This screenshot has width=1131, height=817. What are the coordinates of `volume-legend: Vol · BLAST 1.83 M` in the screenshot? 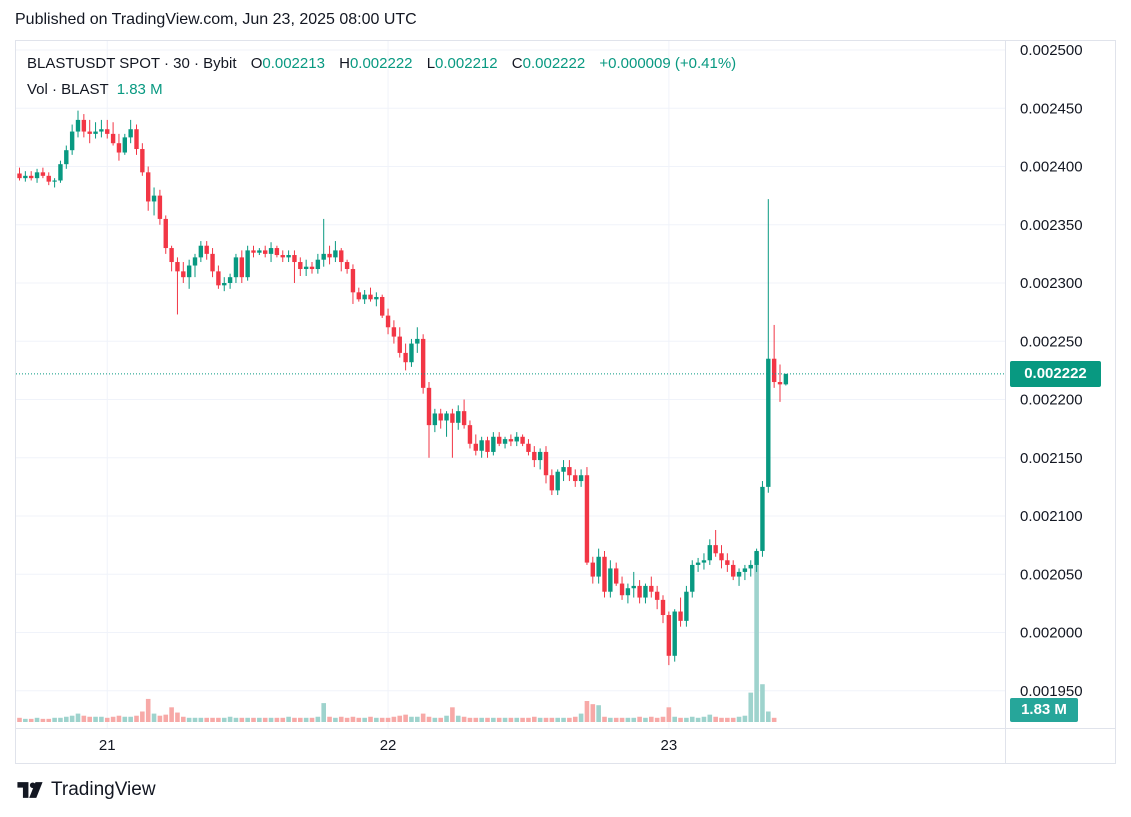 It's located at (95, 89).